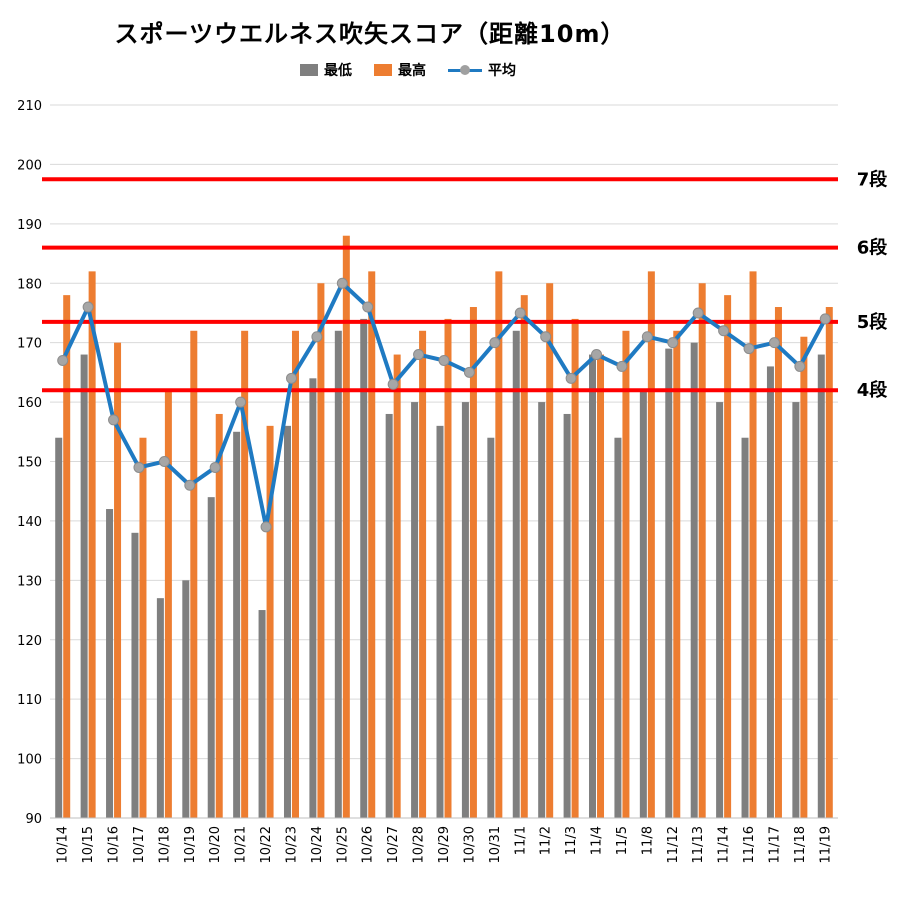 This screenshot has height=900, width=900. I want to click on threshold-label: 4段, so click(873, 390).